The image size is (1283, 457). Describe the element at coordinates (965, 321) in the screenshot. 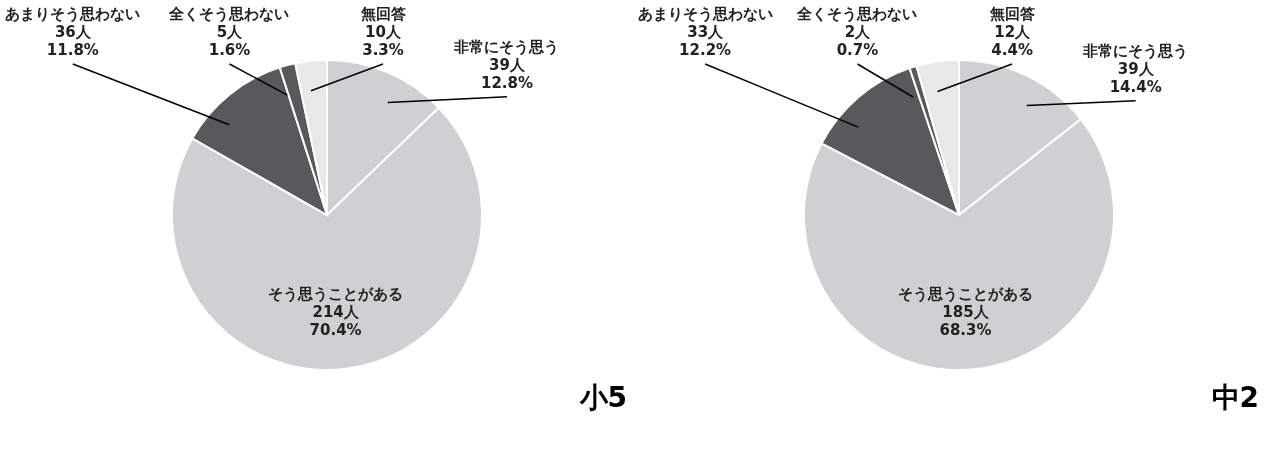

I see `data-label: 185人 68.3%` at that location.